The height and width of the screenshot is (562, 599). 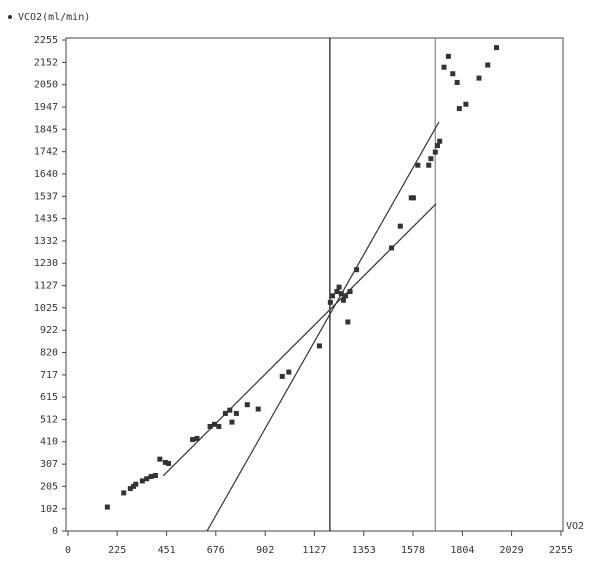 What do you see at coordinates (49, 509) in the screenshot?
I see `y-tick-label: 102` at bounding box center [49, 509].